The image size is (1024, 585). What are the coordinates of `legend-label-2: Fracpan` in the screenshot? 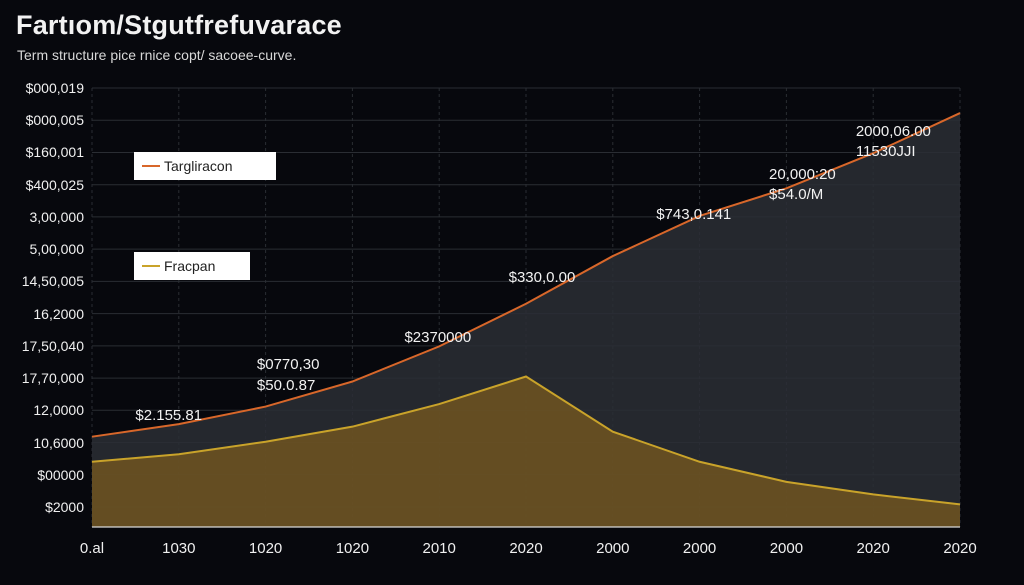 It's located at (190, 266).